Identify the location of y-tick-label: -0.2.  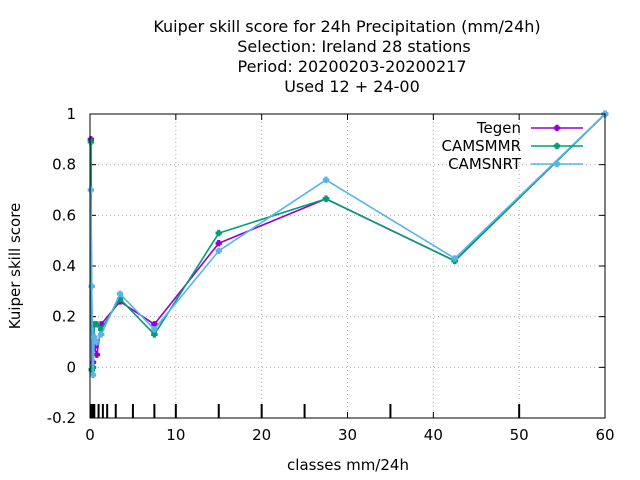
(61, 418).